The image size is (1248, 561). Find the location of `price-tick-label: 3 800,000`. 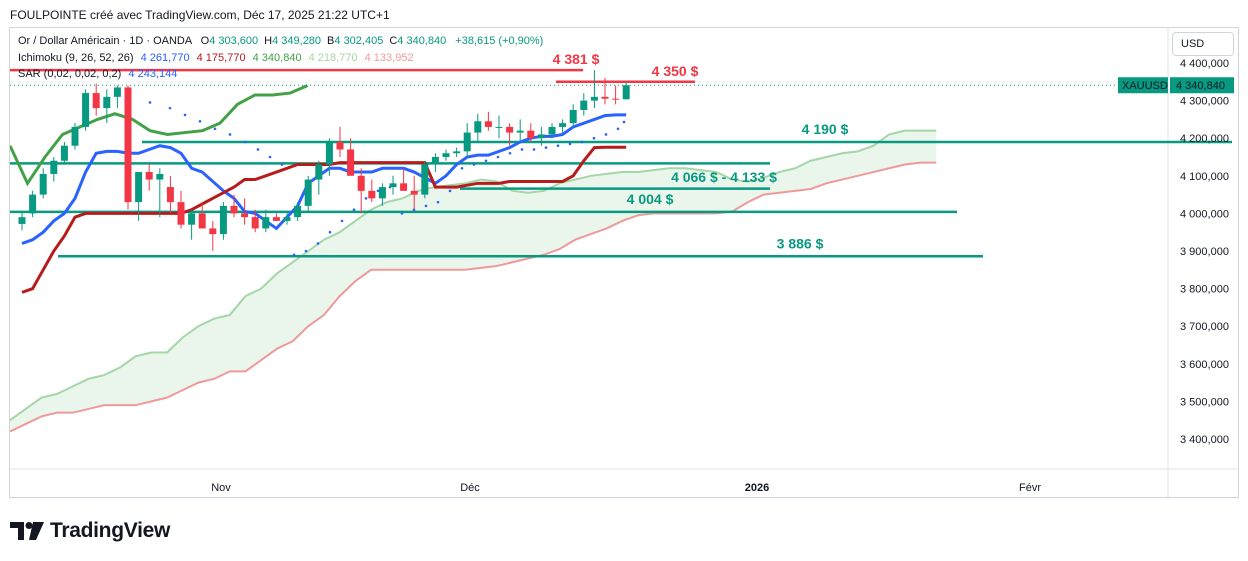

price-tick-label: 3 800,000 is located at coordinates (1204, 290).